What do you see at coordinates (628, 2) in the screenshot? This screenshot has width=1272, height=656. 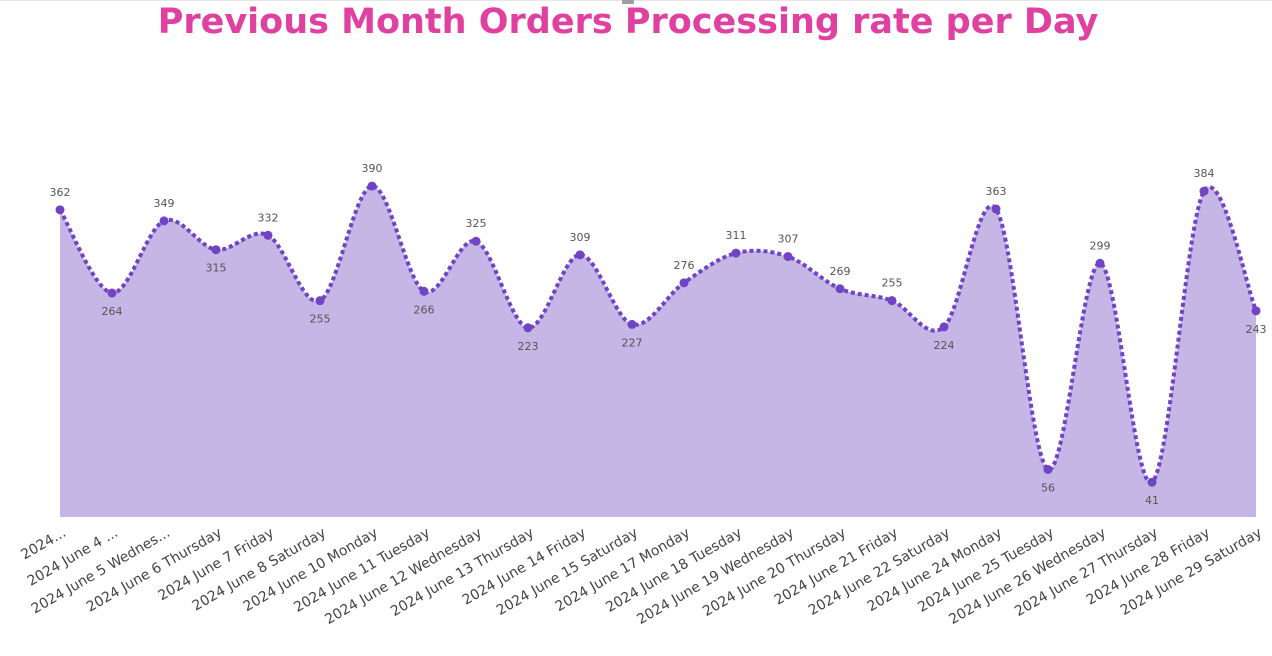 I see `visual-drag-handle` at bounding box center [628, 2].